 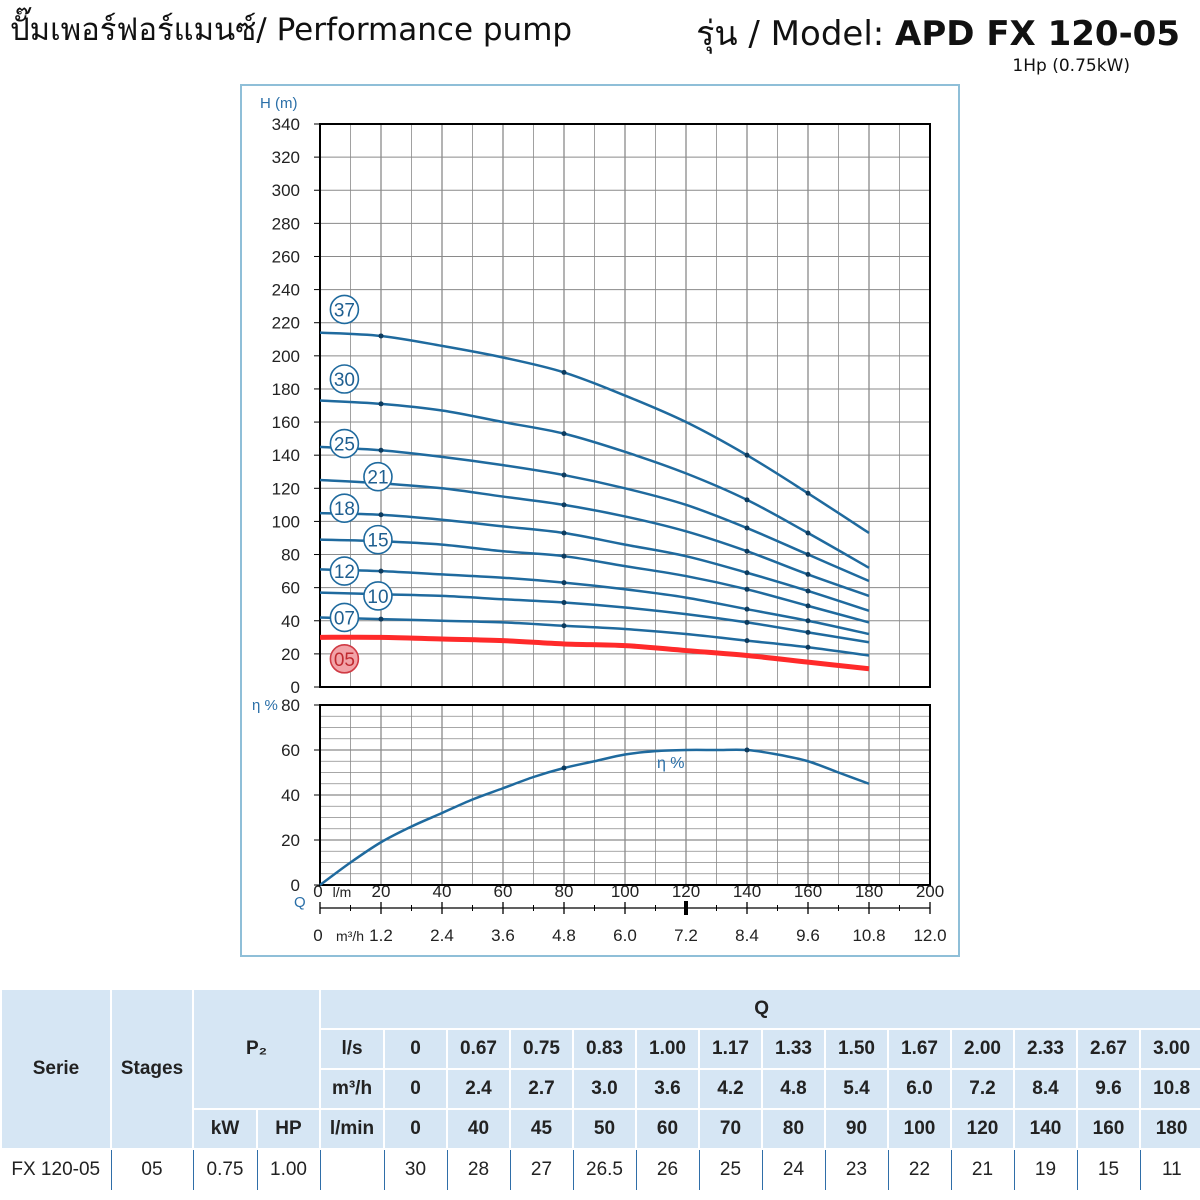 I want to click on x-unit-lmin: l/m, so click(x=342, y=892).